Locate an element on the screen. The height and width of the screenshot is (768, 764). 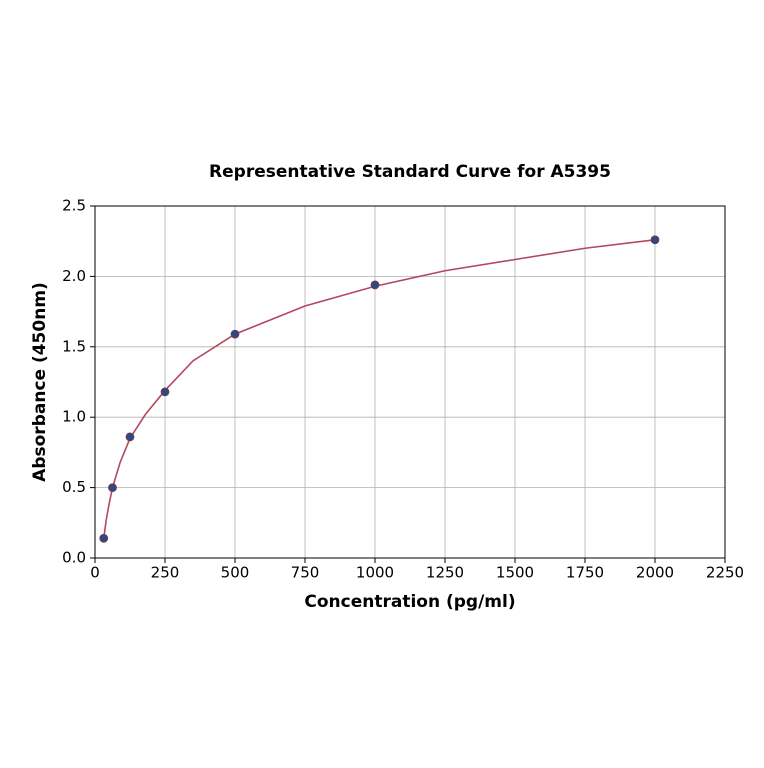
x-axis-label: Concentration (pg/ml) is located at coordinates (409, 602).